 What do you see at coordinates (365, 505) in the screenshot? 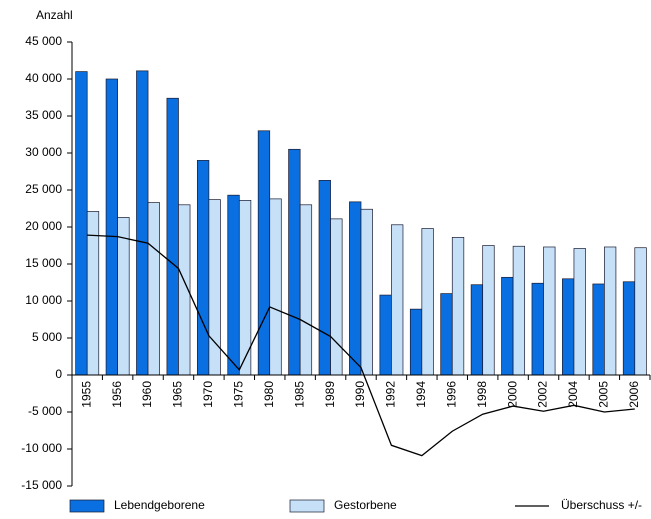
I see `legend-label: Gestorbene` at bounding box center [365, 505].